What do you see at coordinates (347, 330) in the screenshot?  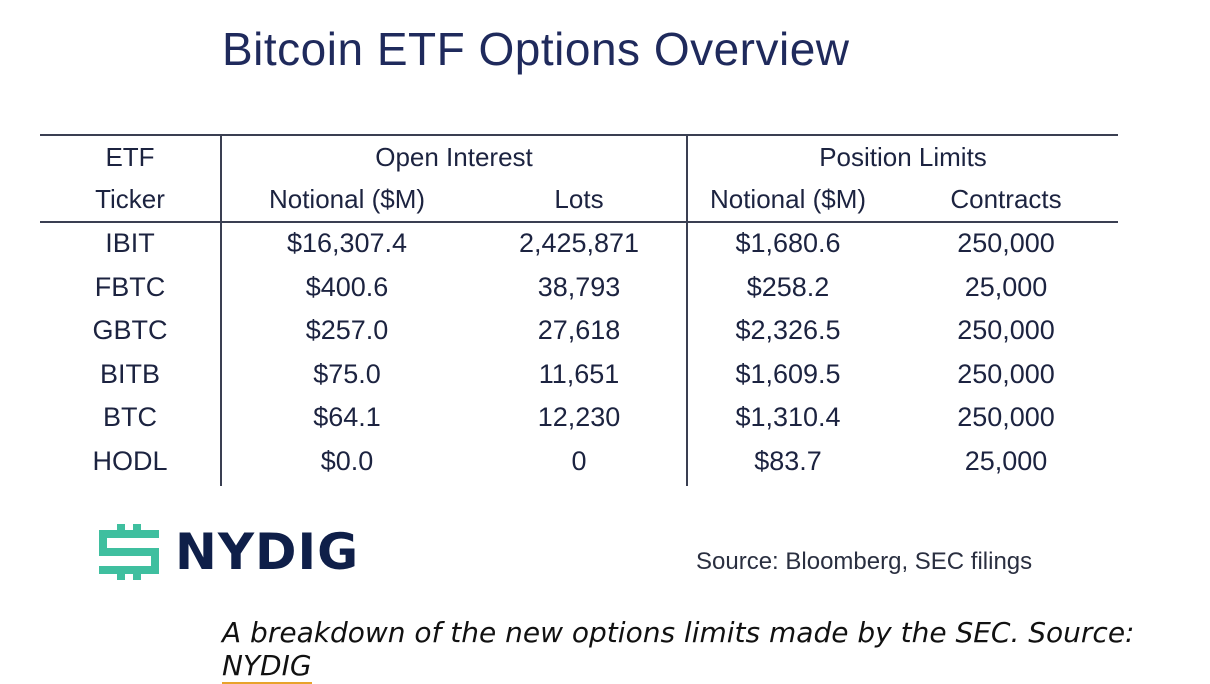 I see `cell-oi-notional: $257.0` at bounding box center [347, 330].